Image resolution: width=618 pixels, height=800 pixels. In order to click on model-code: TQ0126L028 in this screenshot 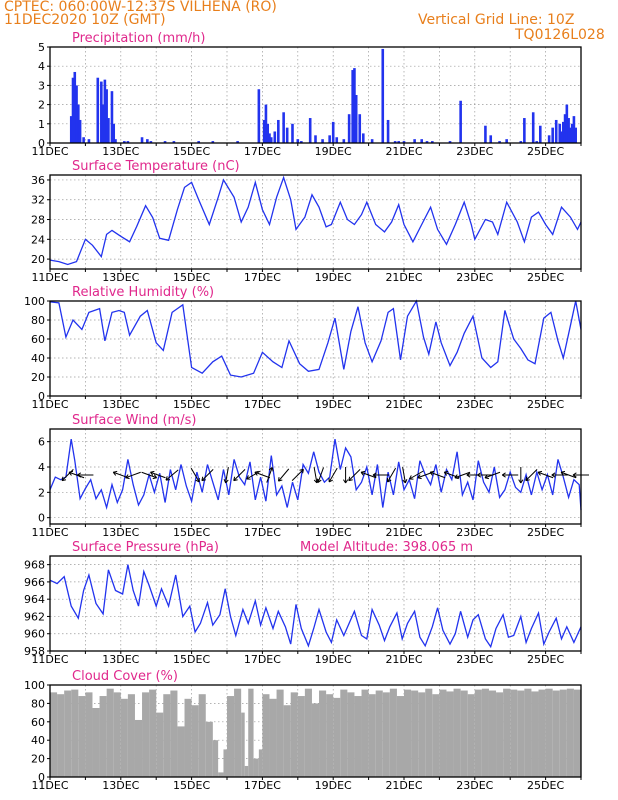, I will do `click(560, 35)`.